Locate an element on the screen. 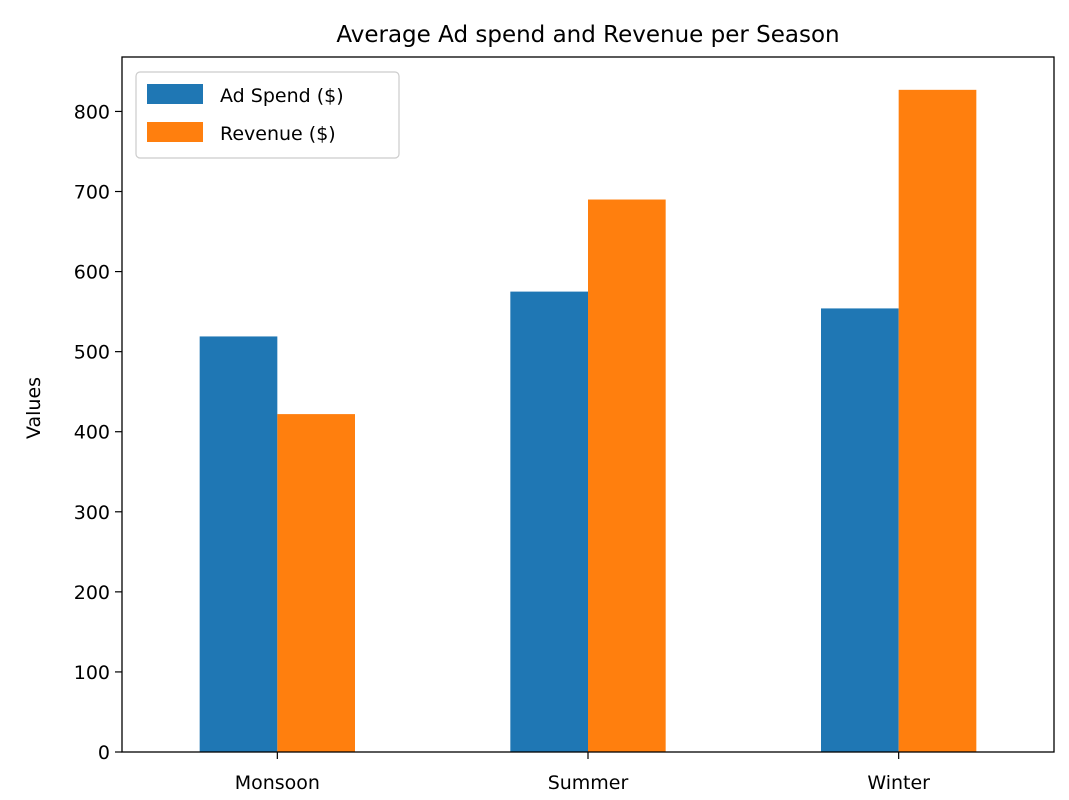  legend-label: Revenue ($) is located at coordinates (278, 134).